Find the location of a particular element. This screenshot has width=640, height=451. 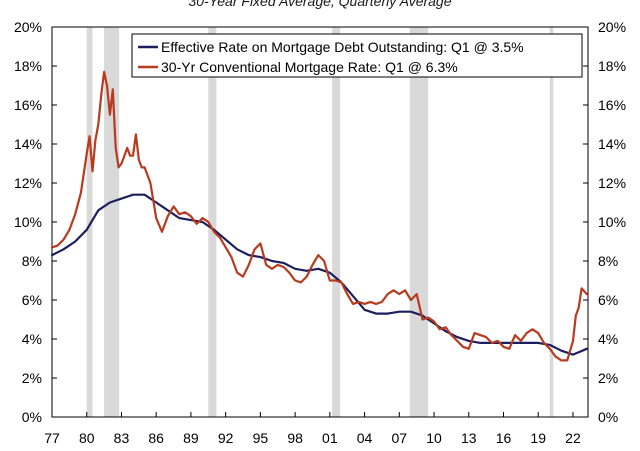

x-tick-label-15: 22 is located at coordinates (573, 438).